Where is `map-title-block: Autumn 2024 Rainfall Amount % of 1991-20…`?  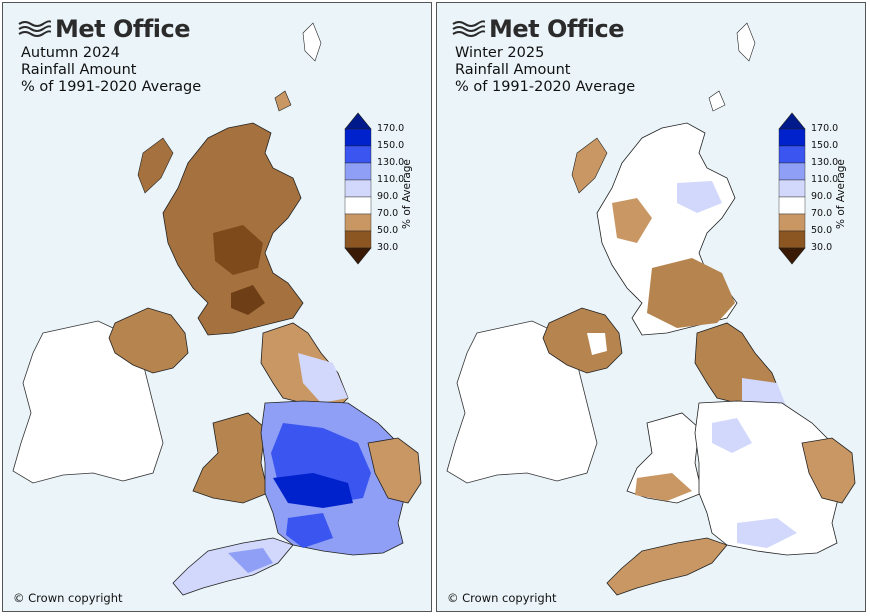
map-title-block: Autumn 2024 Rainfall Amount % of 1991-20… is located at coordinates (111, 70).